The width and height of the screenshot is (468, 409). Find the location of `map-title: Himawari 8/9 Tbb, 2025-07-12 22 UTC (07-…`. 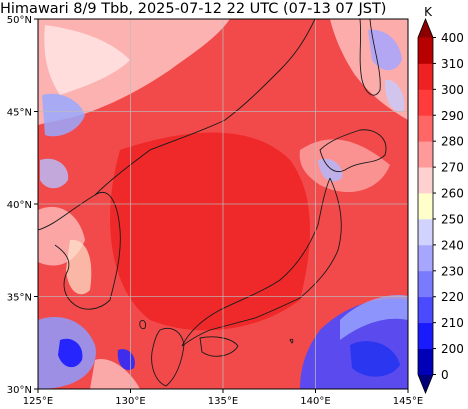

map-title: Himawari 8/9 Tbb, 2025-07-12 22 UTC (07-… is located at coordinates (193, 9).